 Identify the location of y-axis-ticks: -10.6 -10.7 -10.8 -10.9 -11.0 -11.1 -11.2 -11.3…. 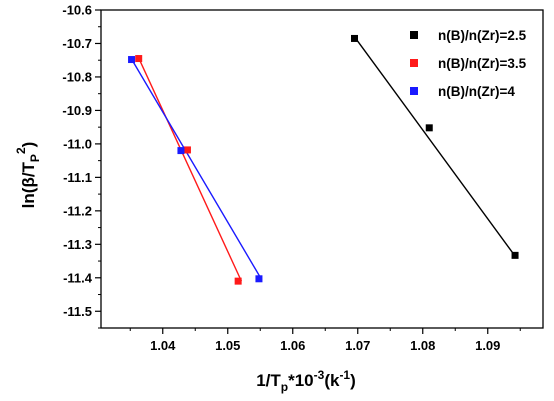
(81, 166).